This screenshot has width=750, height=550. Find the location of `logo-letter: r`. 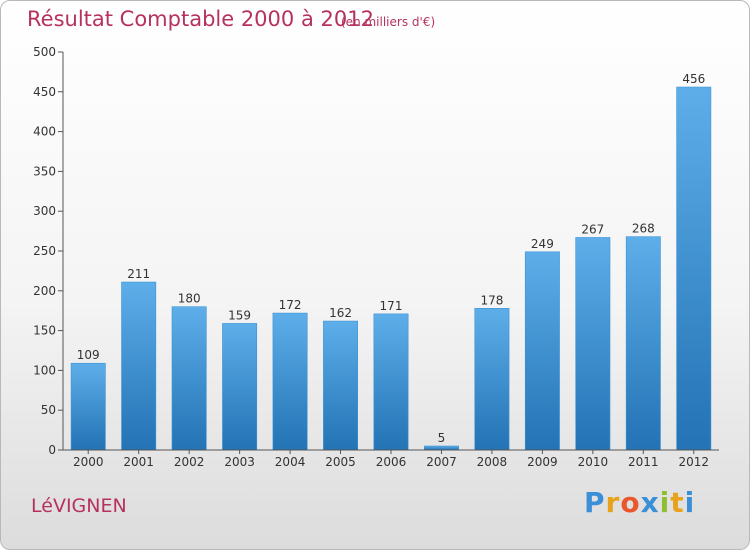

logo-letter: r is located at coordinates (613, 502).